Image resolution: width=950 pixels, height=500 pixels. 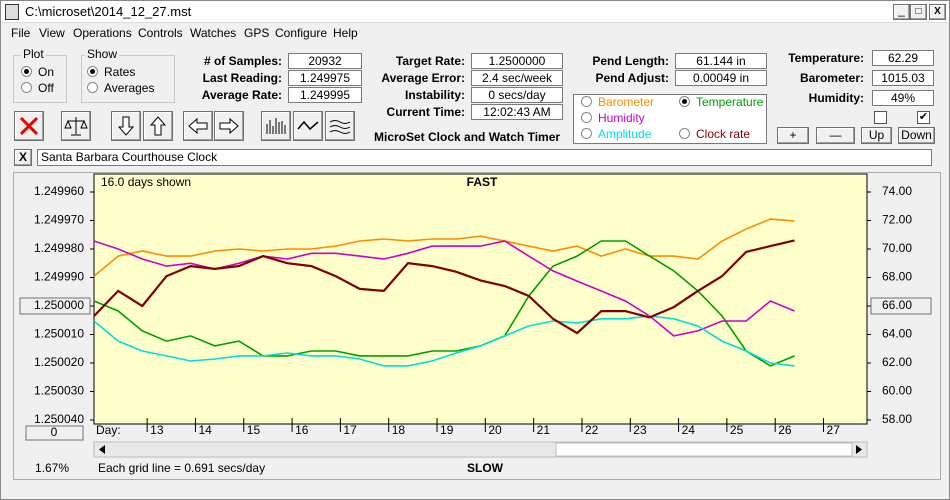 What do you see at coordinates (158, 126) in the screenshot?
I see `up-button` at bounding box center [158, 126].